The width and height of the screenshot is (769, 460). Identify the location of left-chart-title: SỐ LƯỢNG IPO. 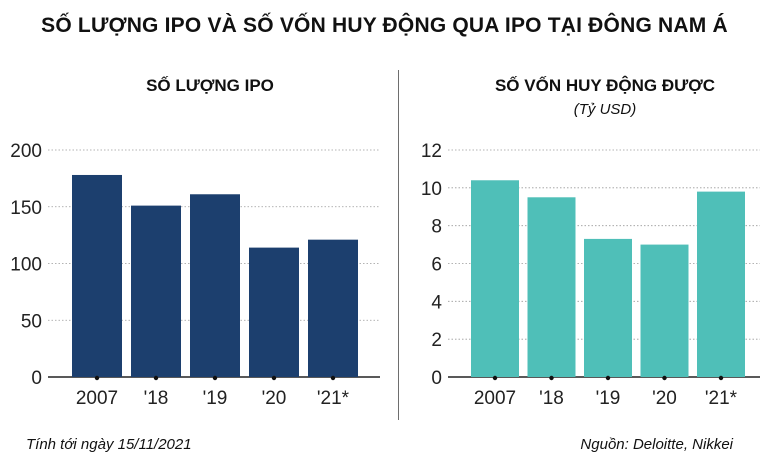
(210, 85).